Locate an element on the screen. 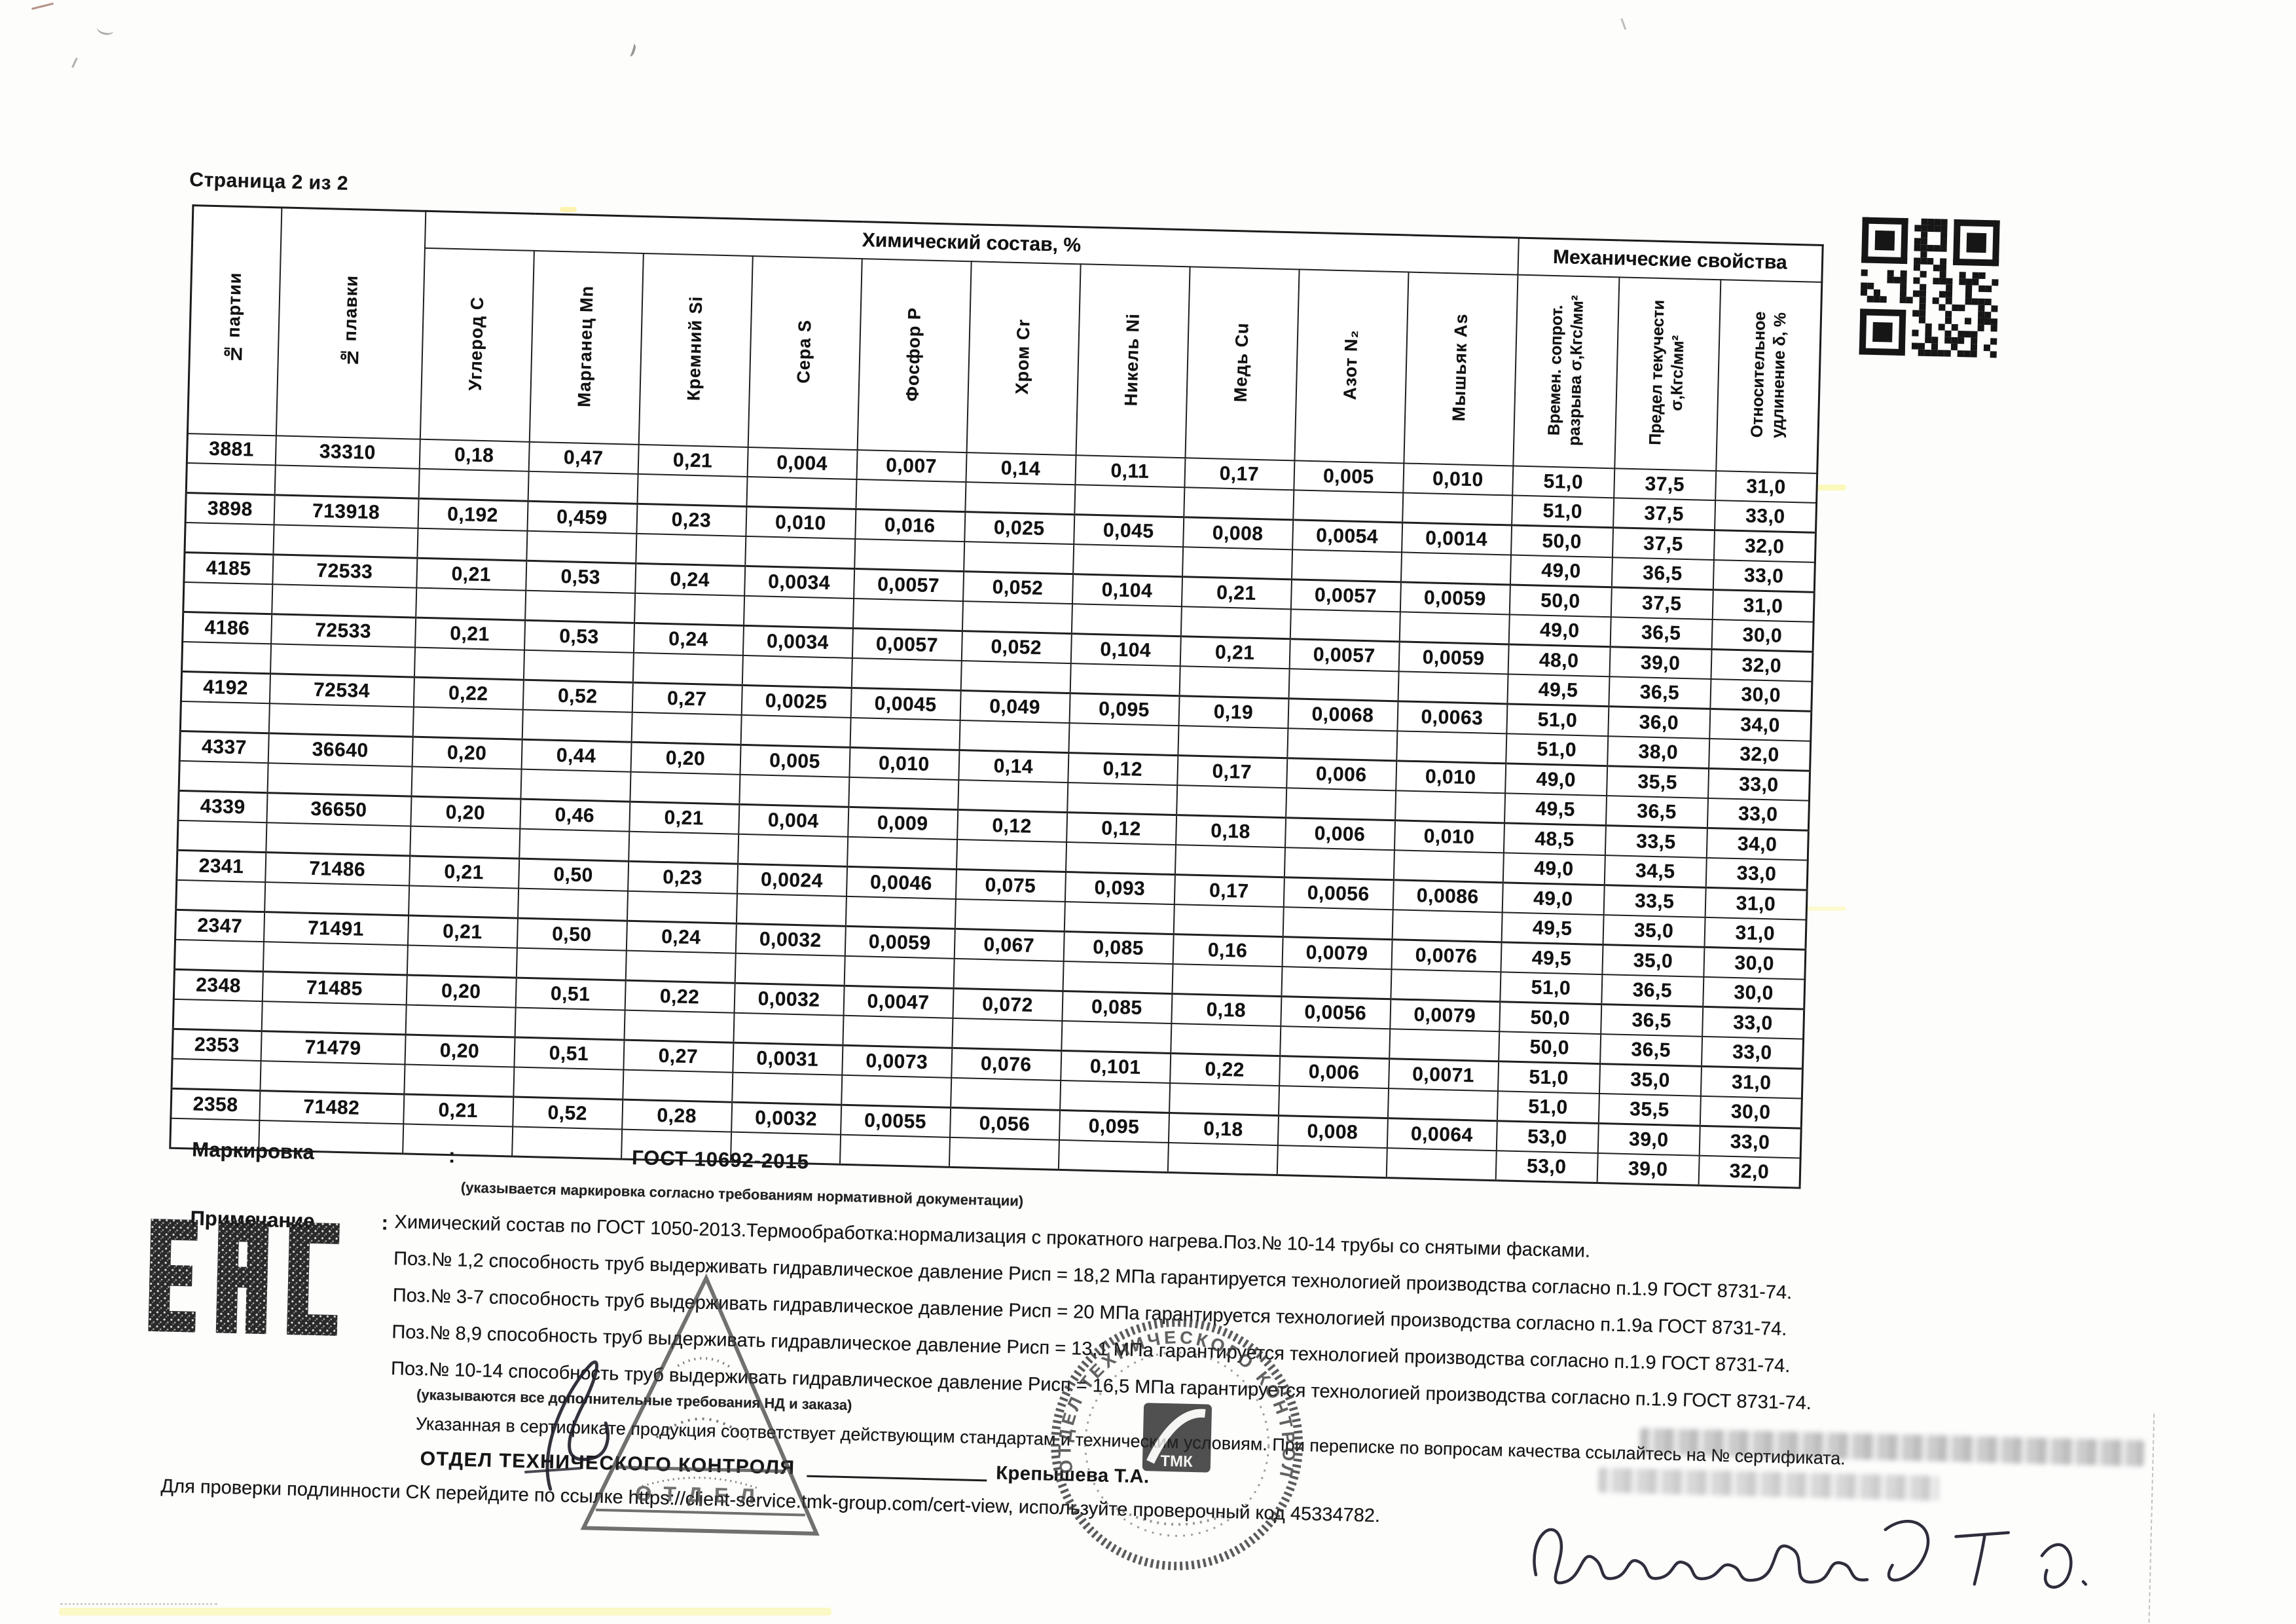 The height and width of the screenshot is (1624, 2296). mech-value: 35,0 is located at coordinates (1654, 931).